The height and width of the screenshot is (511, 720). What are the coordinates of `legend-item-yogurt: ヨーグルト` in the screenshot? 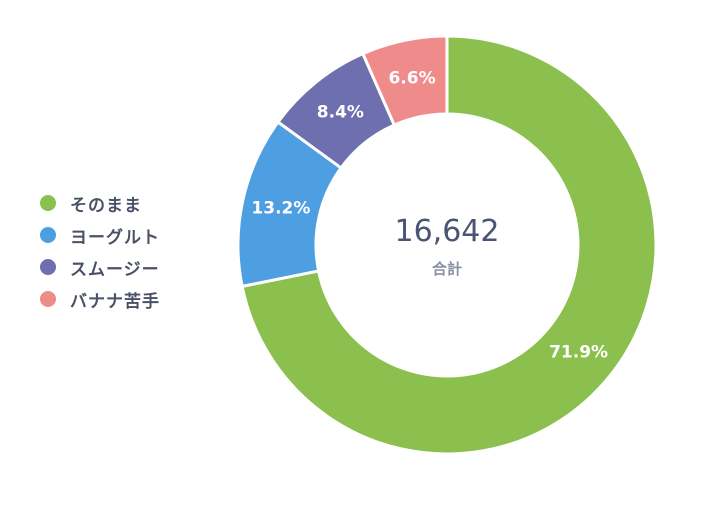 It's located at (100, 236).